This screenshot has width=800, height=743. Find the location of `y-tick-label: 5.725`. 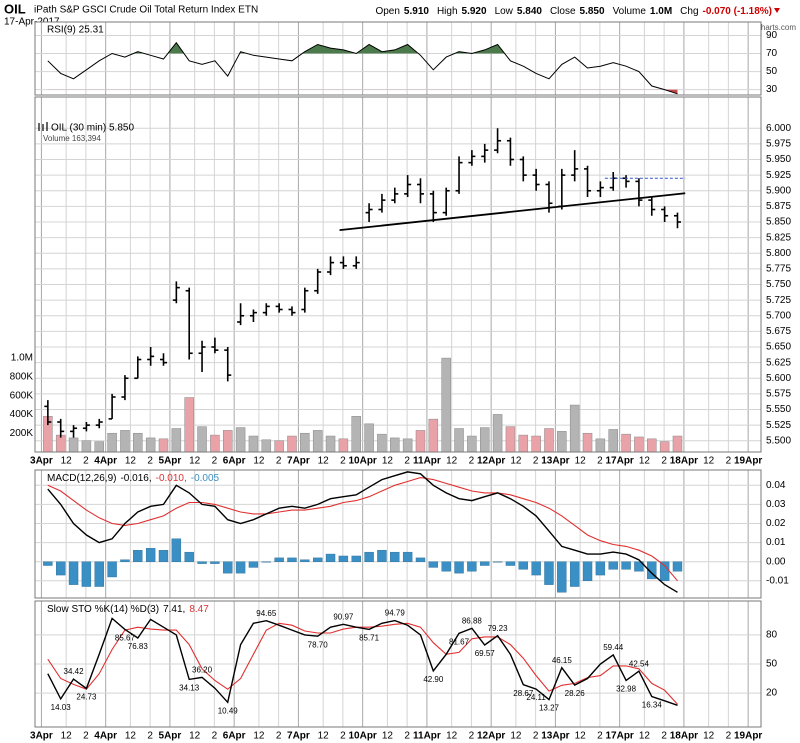

y-tick-label: 5.725 is located at coordinates (778, 300).